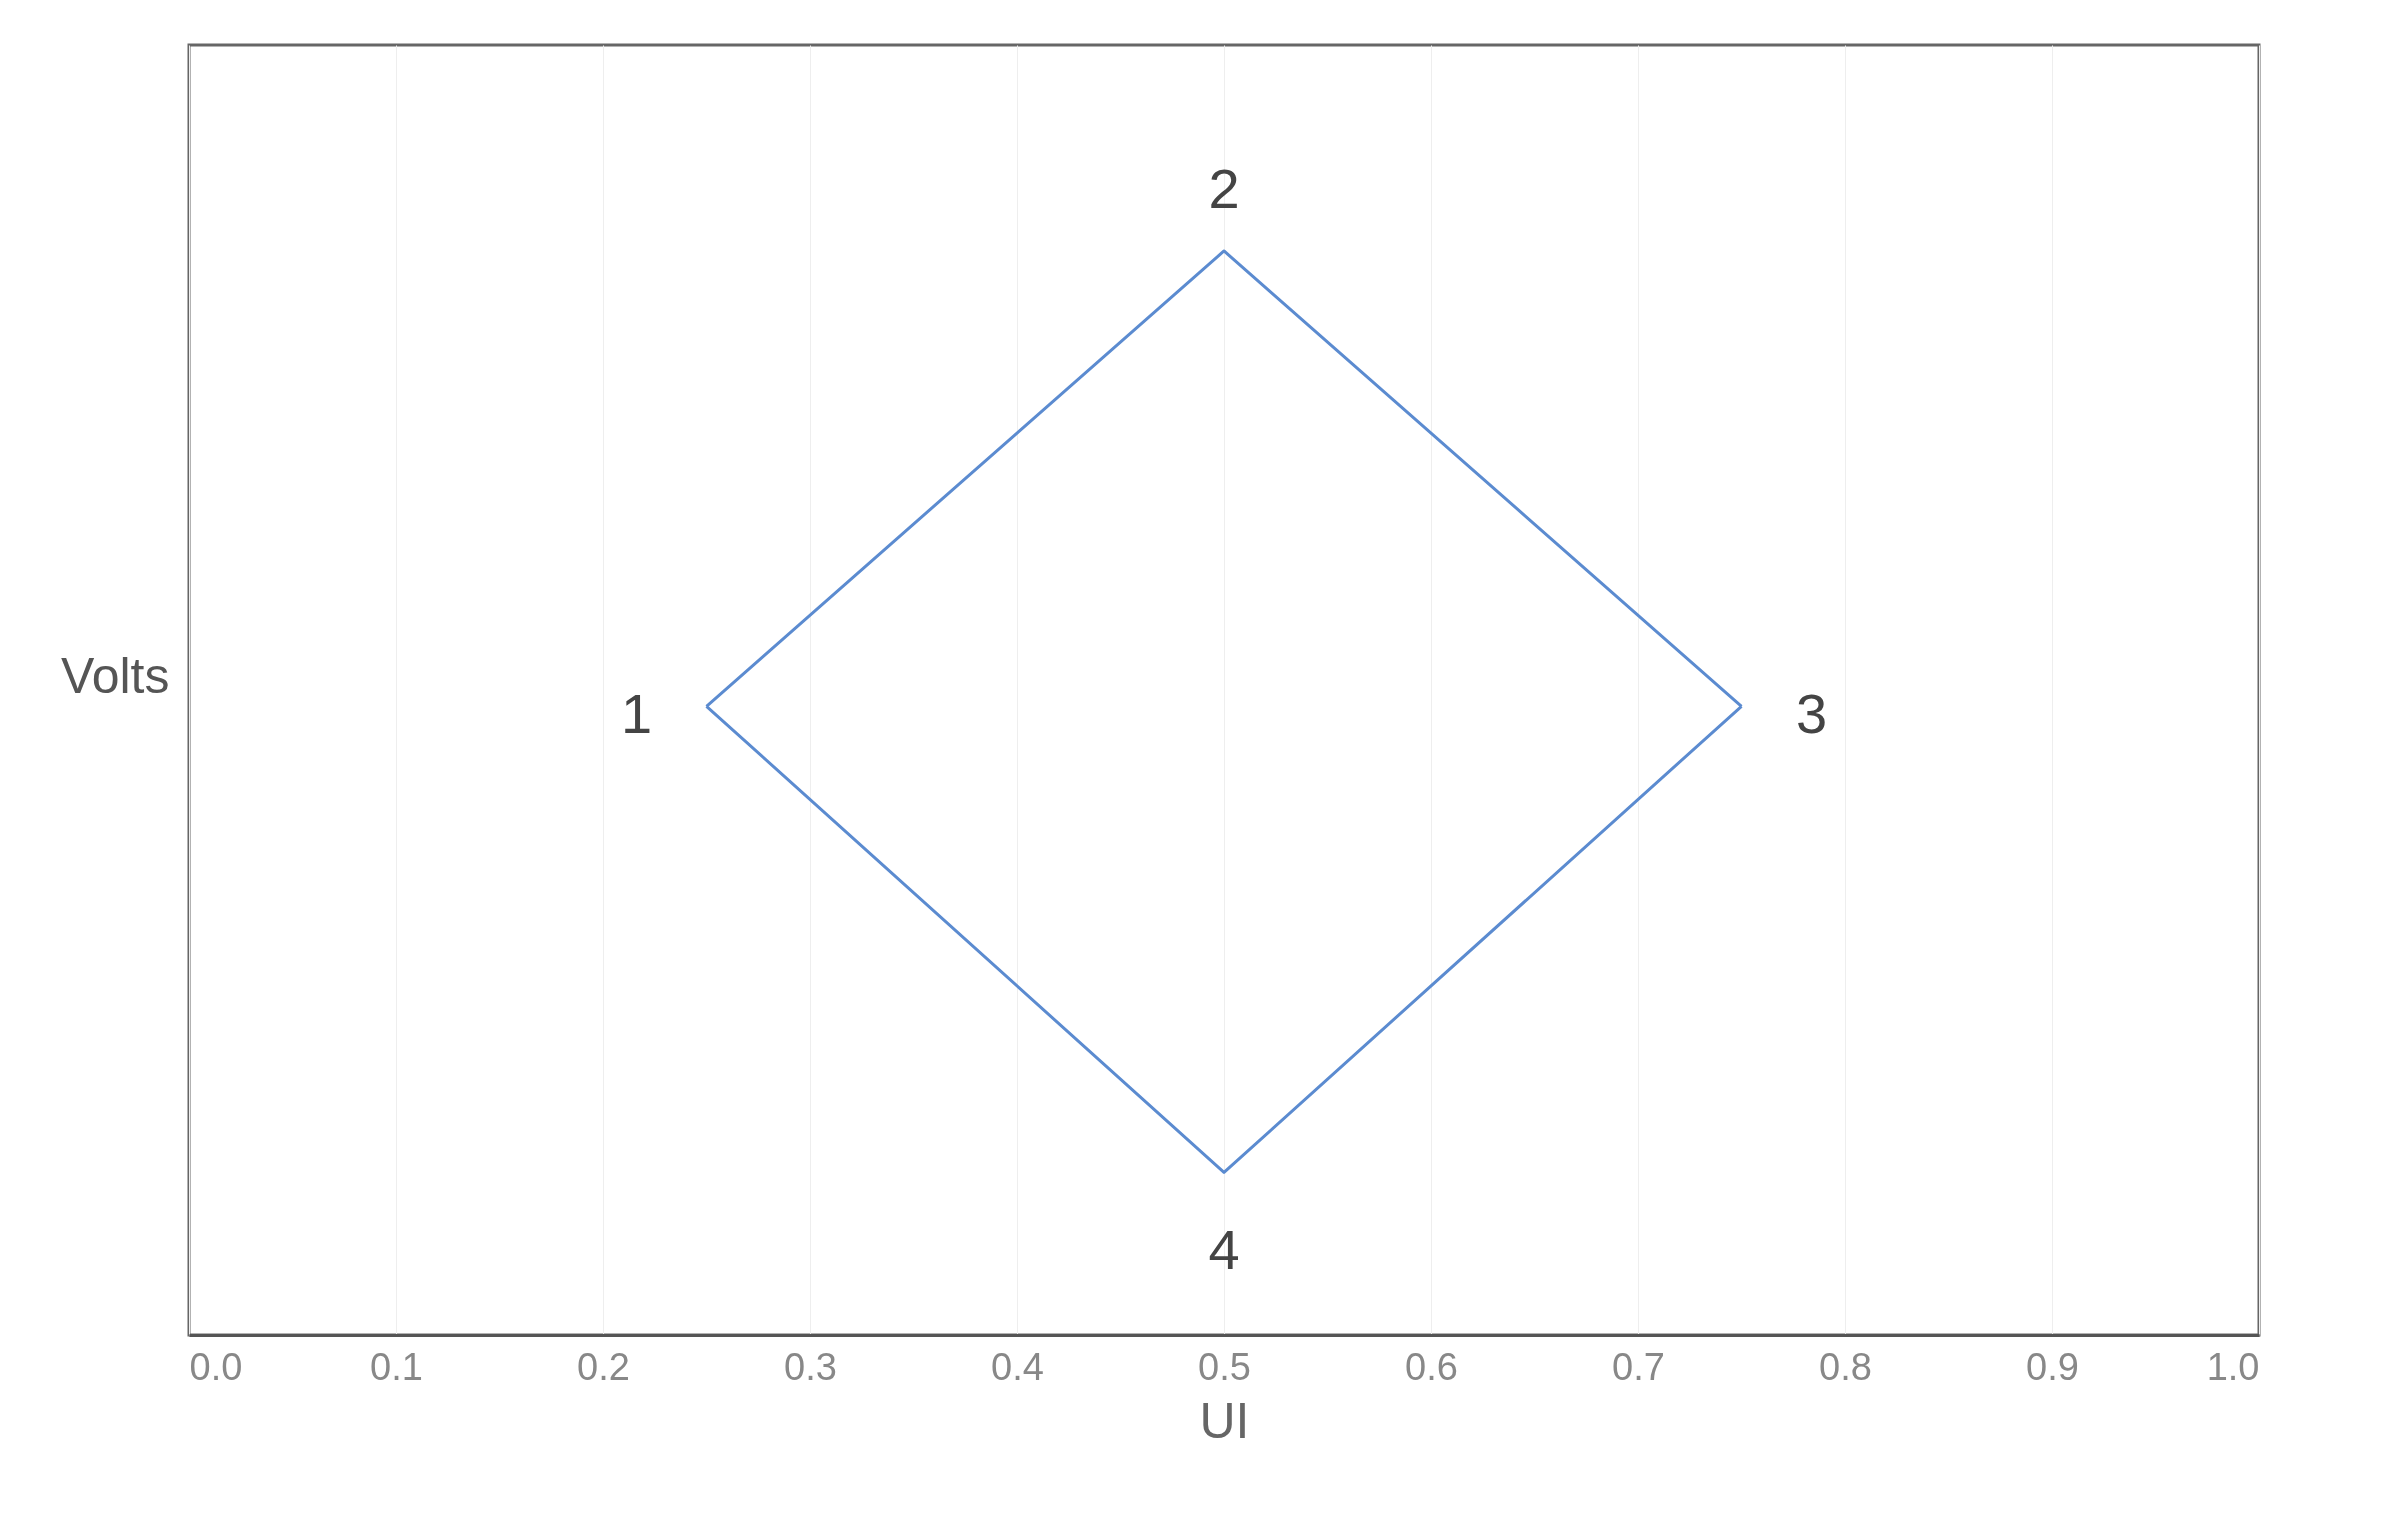 The image size is (2387, 1532). Describe the element at coordinates (2233, 1366) in the screenshot. I see `x-tick-label: 1.0` at that location.